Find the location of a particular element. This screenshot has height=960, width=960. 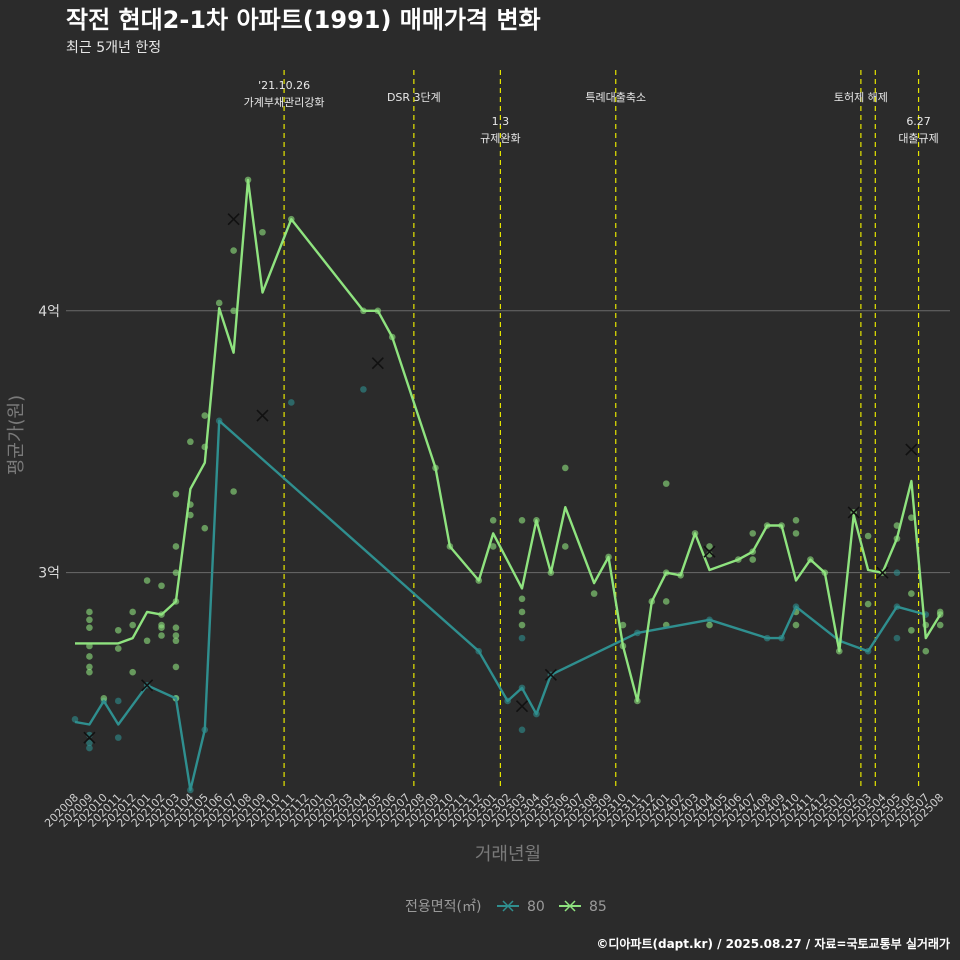

legend-label-80: 80 is located at coordinates (536, 907).